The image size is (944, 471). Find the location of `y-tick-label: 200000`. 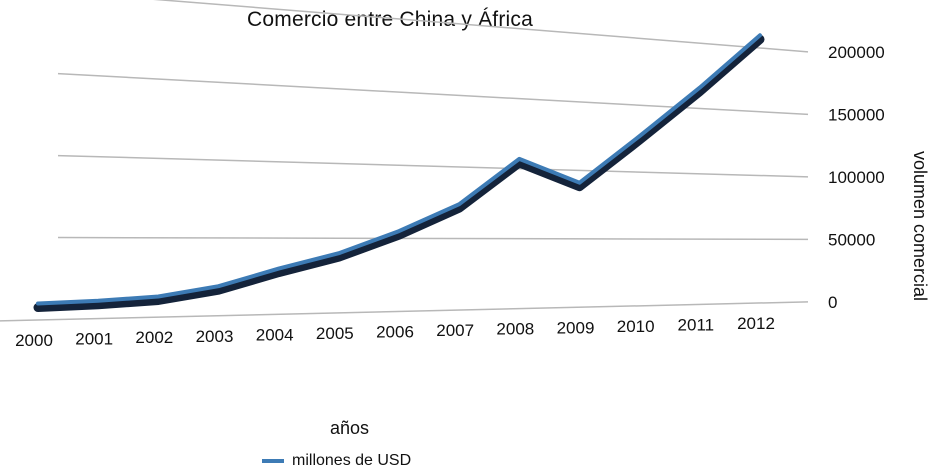

y-tick-label: 200000 is located at coordinates (856, 52).